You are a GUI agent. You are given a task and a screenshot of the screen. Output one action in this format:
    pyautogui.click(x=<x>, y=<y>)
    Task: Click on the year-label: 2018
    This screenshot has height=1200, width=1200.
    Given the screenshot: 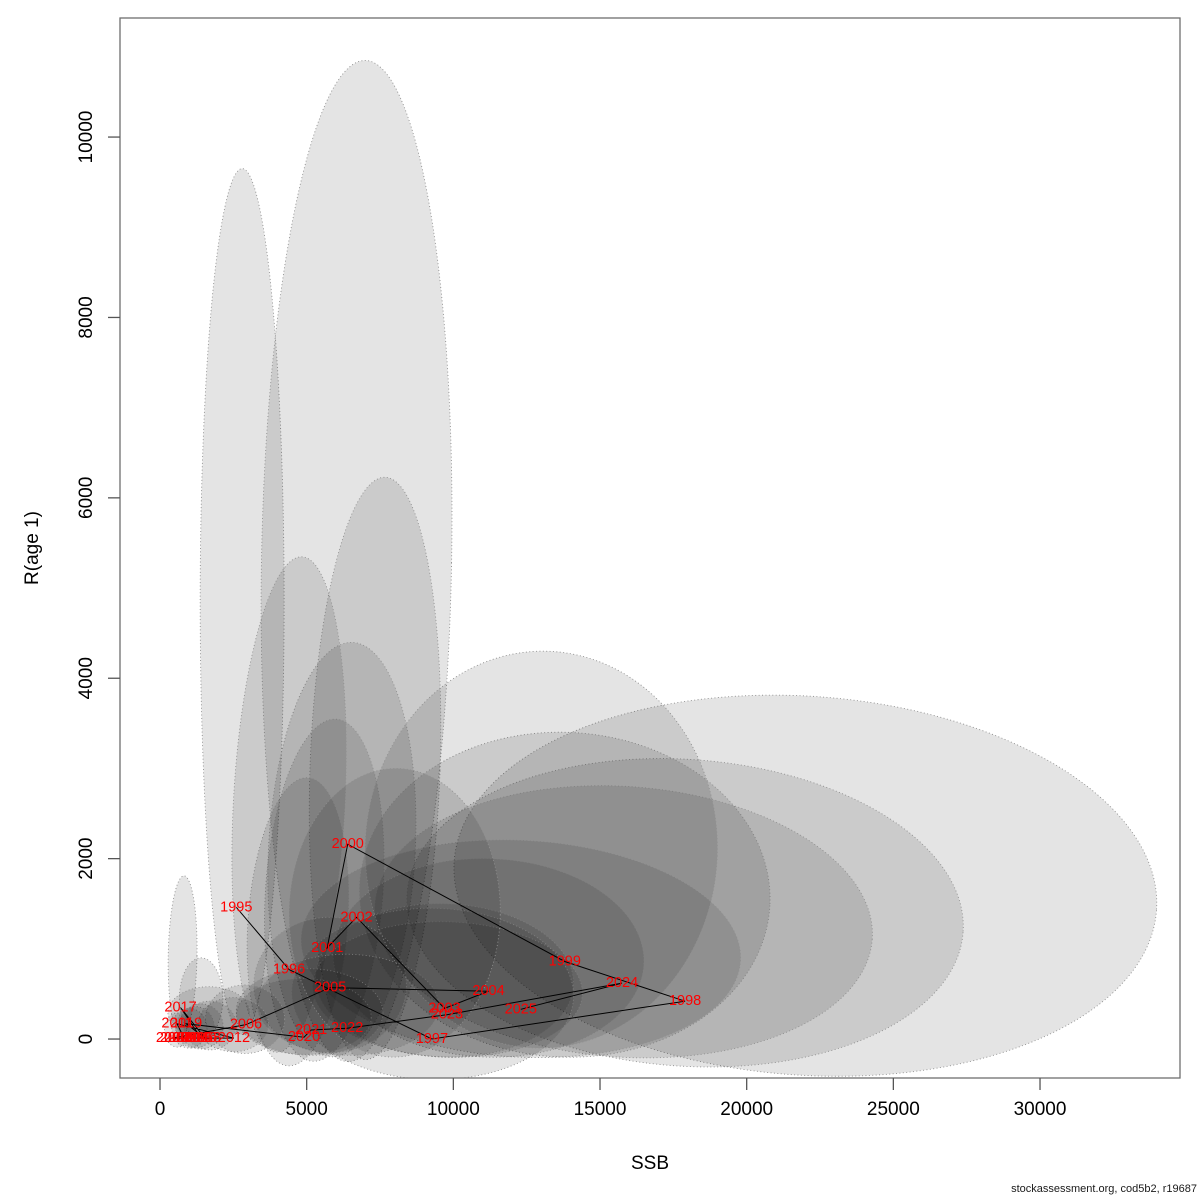 What is the action you would take?
    pyautogui.click(x=205, y=1038)
    